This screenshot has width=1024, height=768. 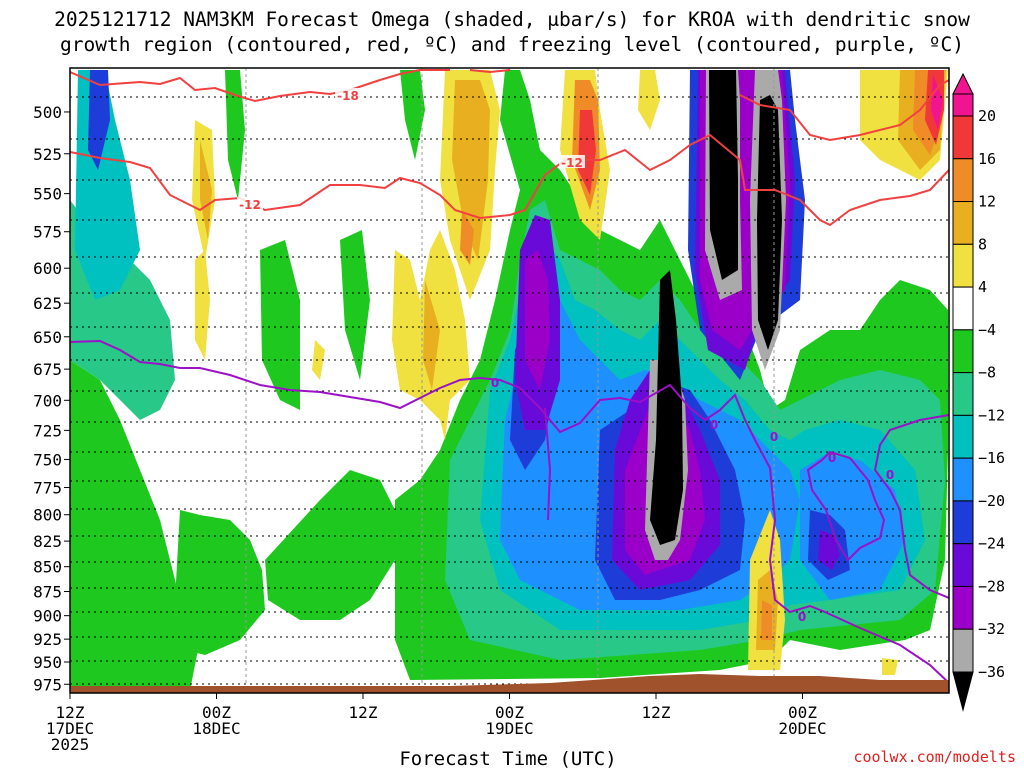 What do you see at coordinates (991, 544) in the screenshot?
I see `colorbar-label: −24` at bounding box center [991, 544].